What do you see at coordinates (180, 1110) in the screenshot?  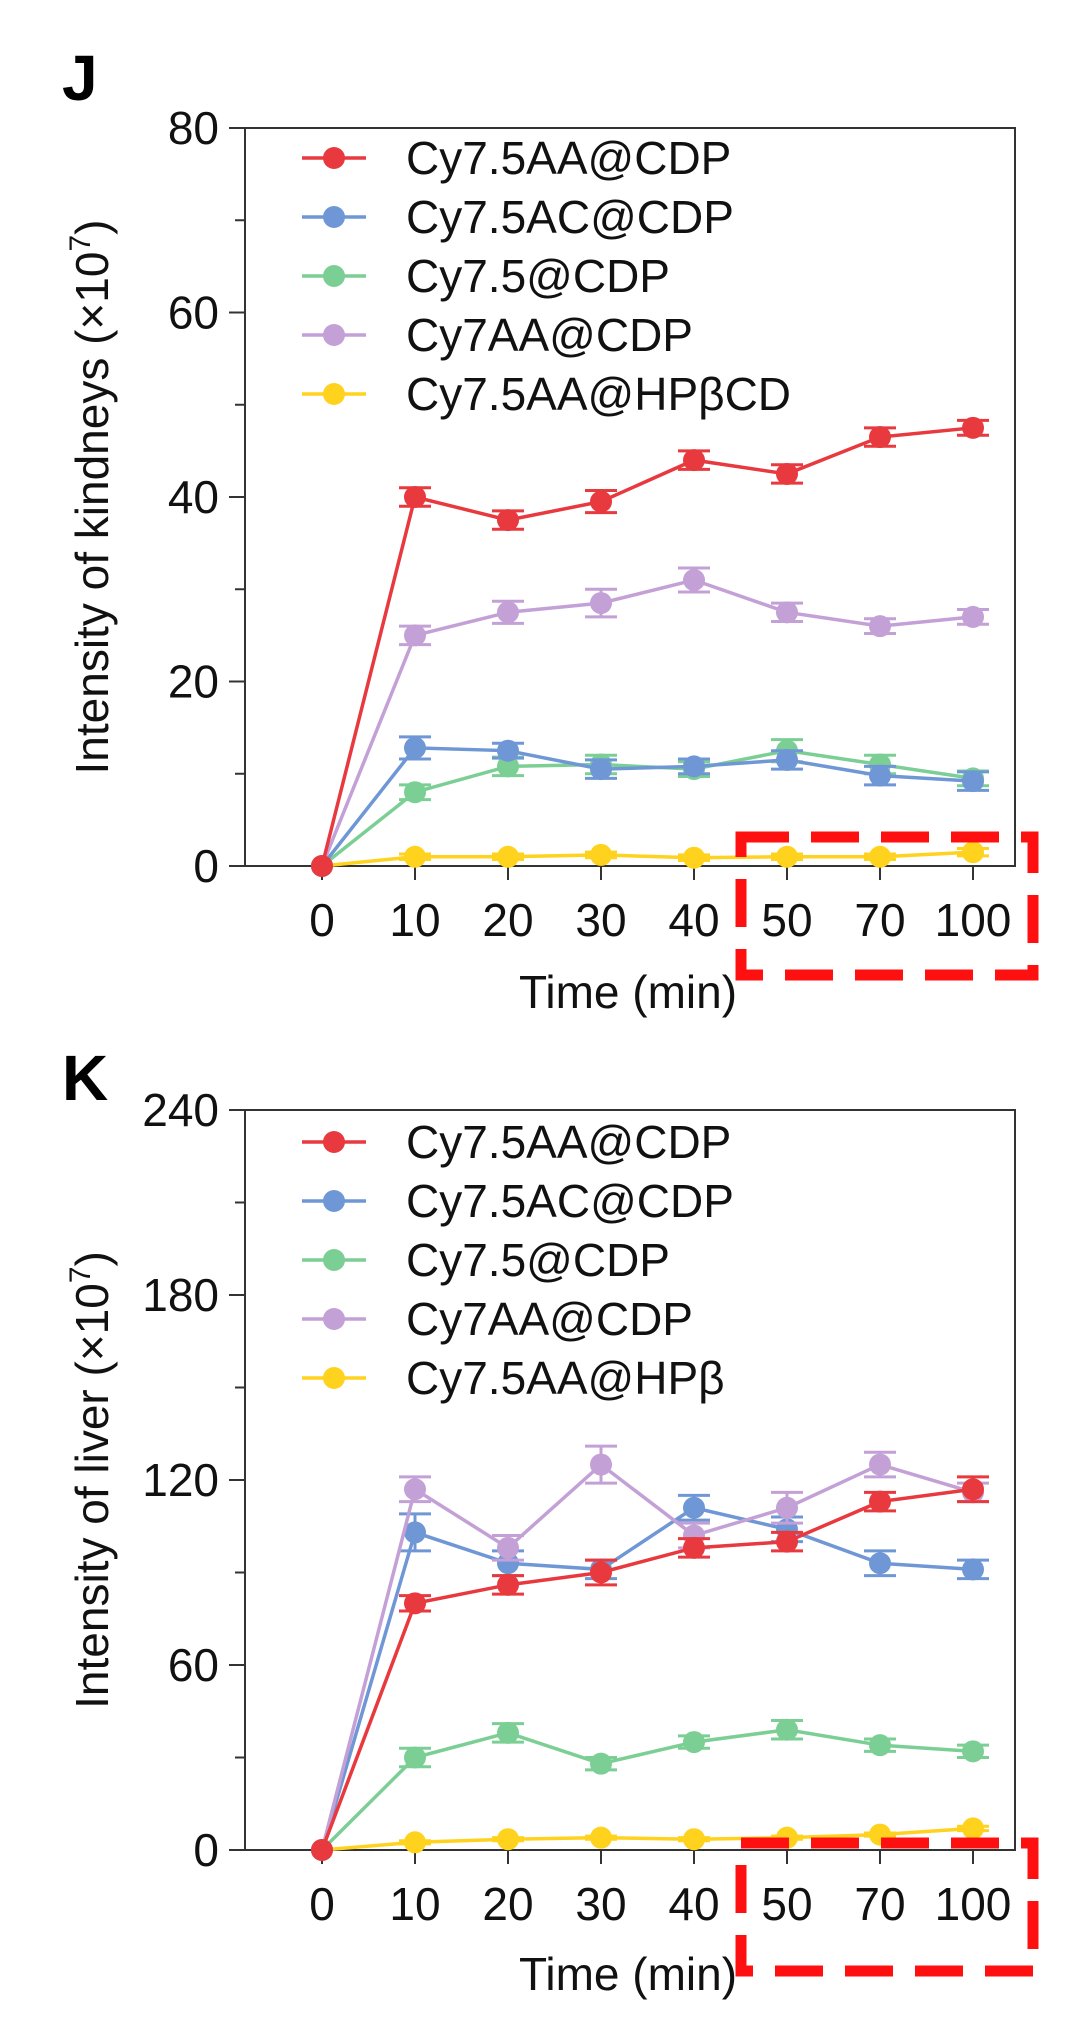 I see `y-tick-label: 240` at bounding box center [180, 1110].